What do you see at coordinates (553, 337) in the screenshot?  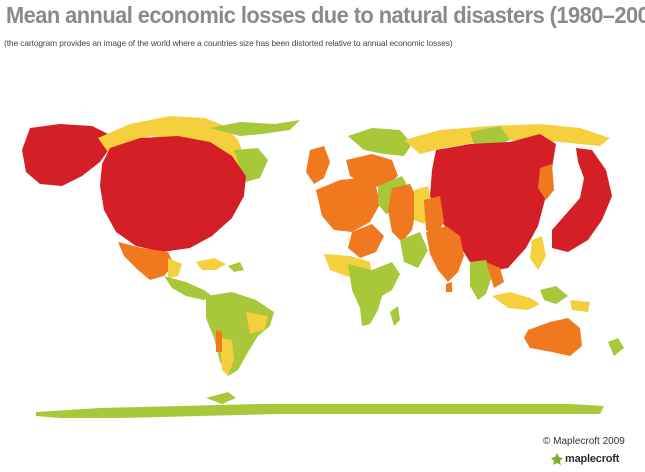 I see `australia-region` at bounding box center [553, 337].